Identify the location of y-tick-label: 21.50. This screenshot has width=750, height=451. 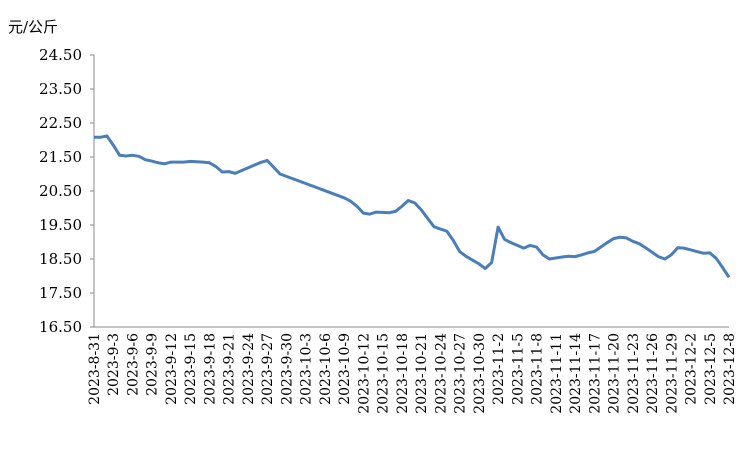
(60, 157).